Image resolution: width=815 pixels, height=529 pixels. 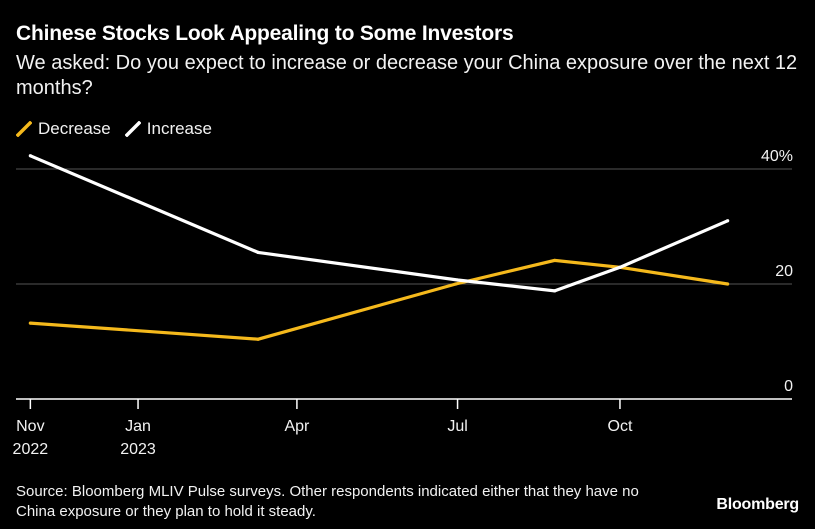 What do you see at coordinates (784, 271) in the screenshot?
I see `y-tick-label-20: 20` at bounding box center [784, 271].